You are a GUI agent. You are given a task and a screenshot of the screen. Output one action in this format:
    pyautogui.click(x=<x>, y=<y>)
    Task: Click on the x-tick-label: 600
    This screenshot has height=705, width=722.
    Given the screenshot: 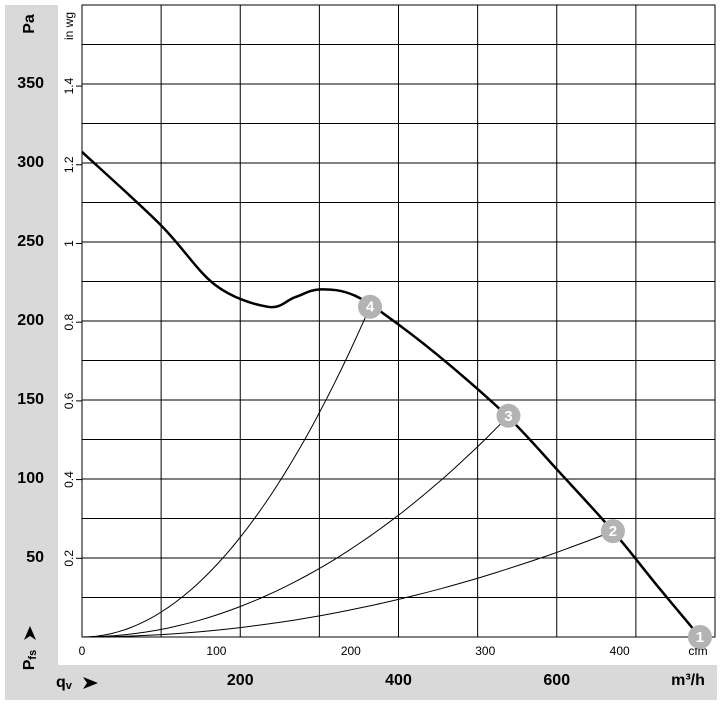 What is the action you would take?
    pyautogui.click(x=556, y=680)
    